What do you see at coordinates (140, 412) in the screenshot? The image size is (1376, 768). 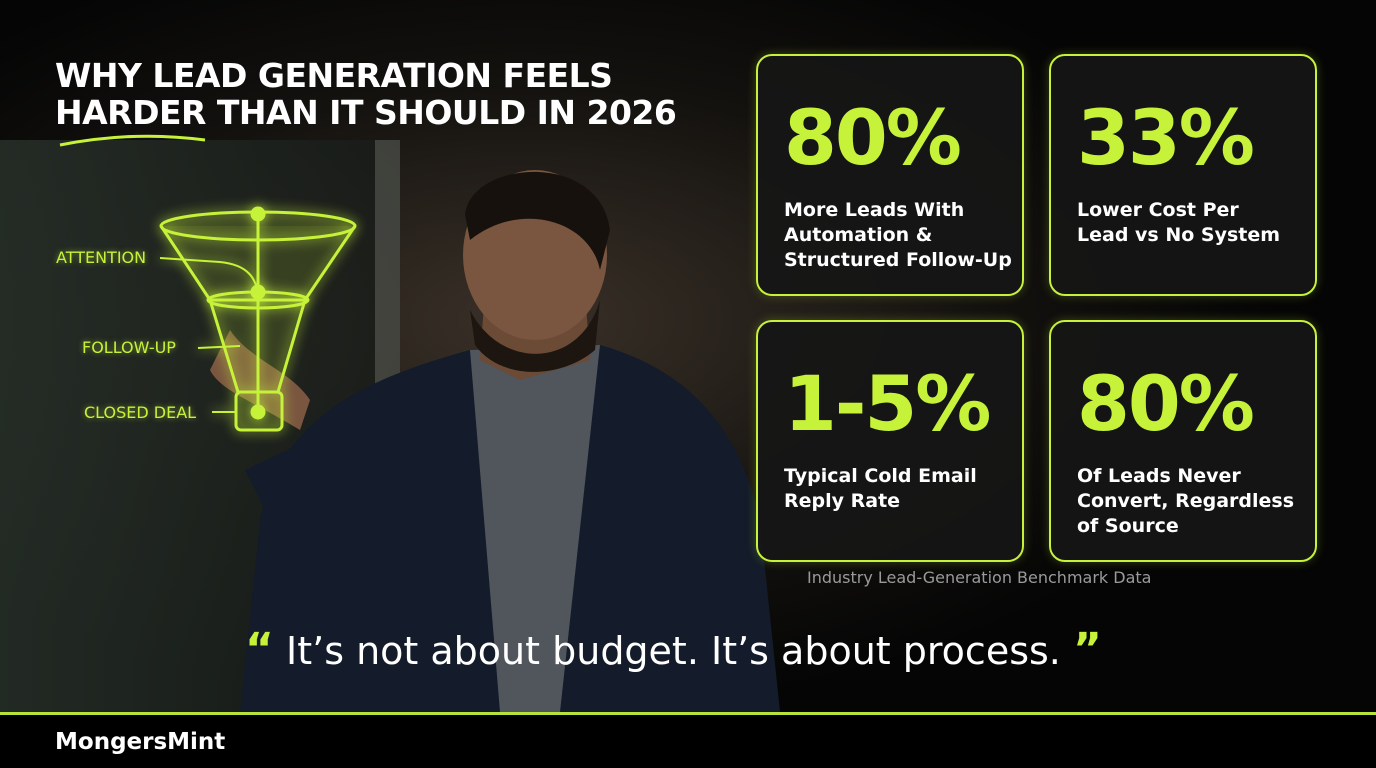 I see `funnel-label: CLOSED DEAL` at bounding box center [140, 412].